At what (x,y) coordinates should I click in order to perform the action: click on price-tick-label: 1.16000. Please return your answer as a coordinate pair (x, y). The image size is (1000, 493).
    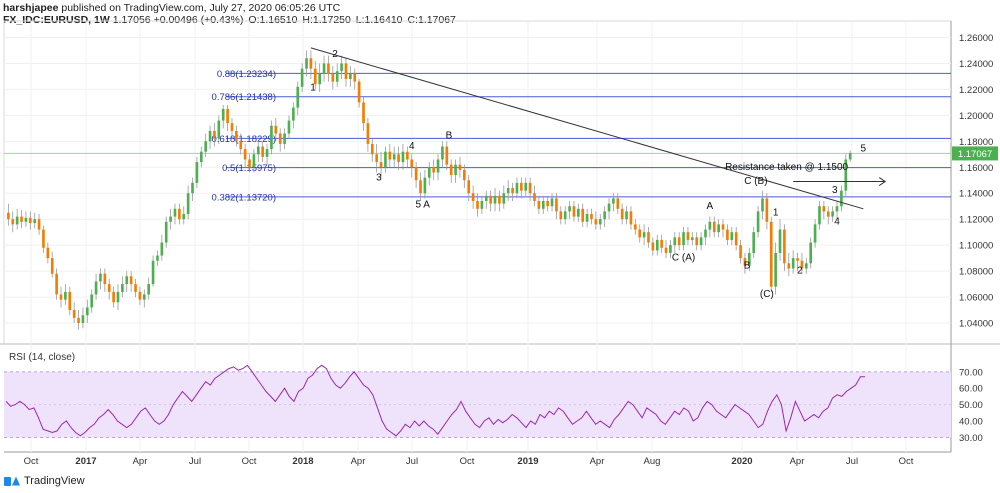
    Looking at the image, I should click on (976, 168).